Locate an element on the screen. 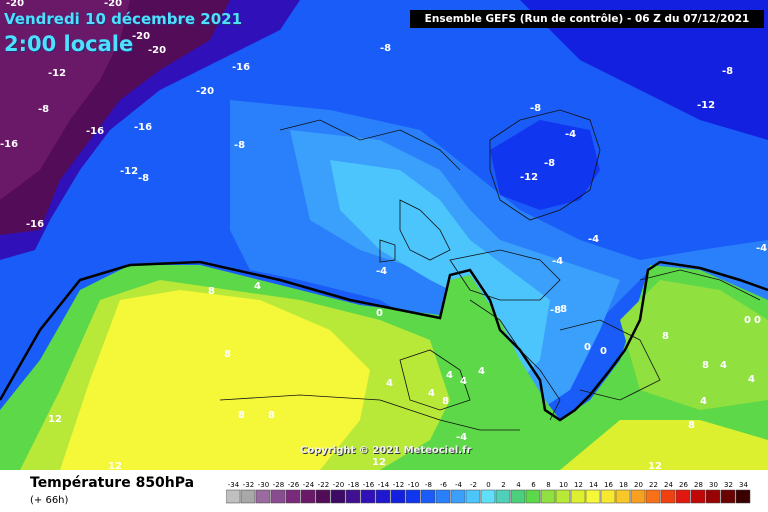 The height and width of the screenshot is (512, 768). forecast-time: 2:00 locale is located at coordinates (69, 44).